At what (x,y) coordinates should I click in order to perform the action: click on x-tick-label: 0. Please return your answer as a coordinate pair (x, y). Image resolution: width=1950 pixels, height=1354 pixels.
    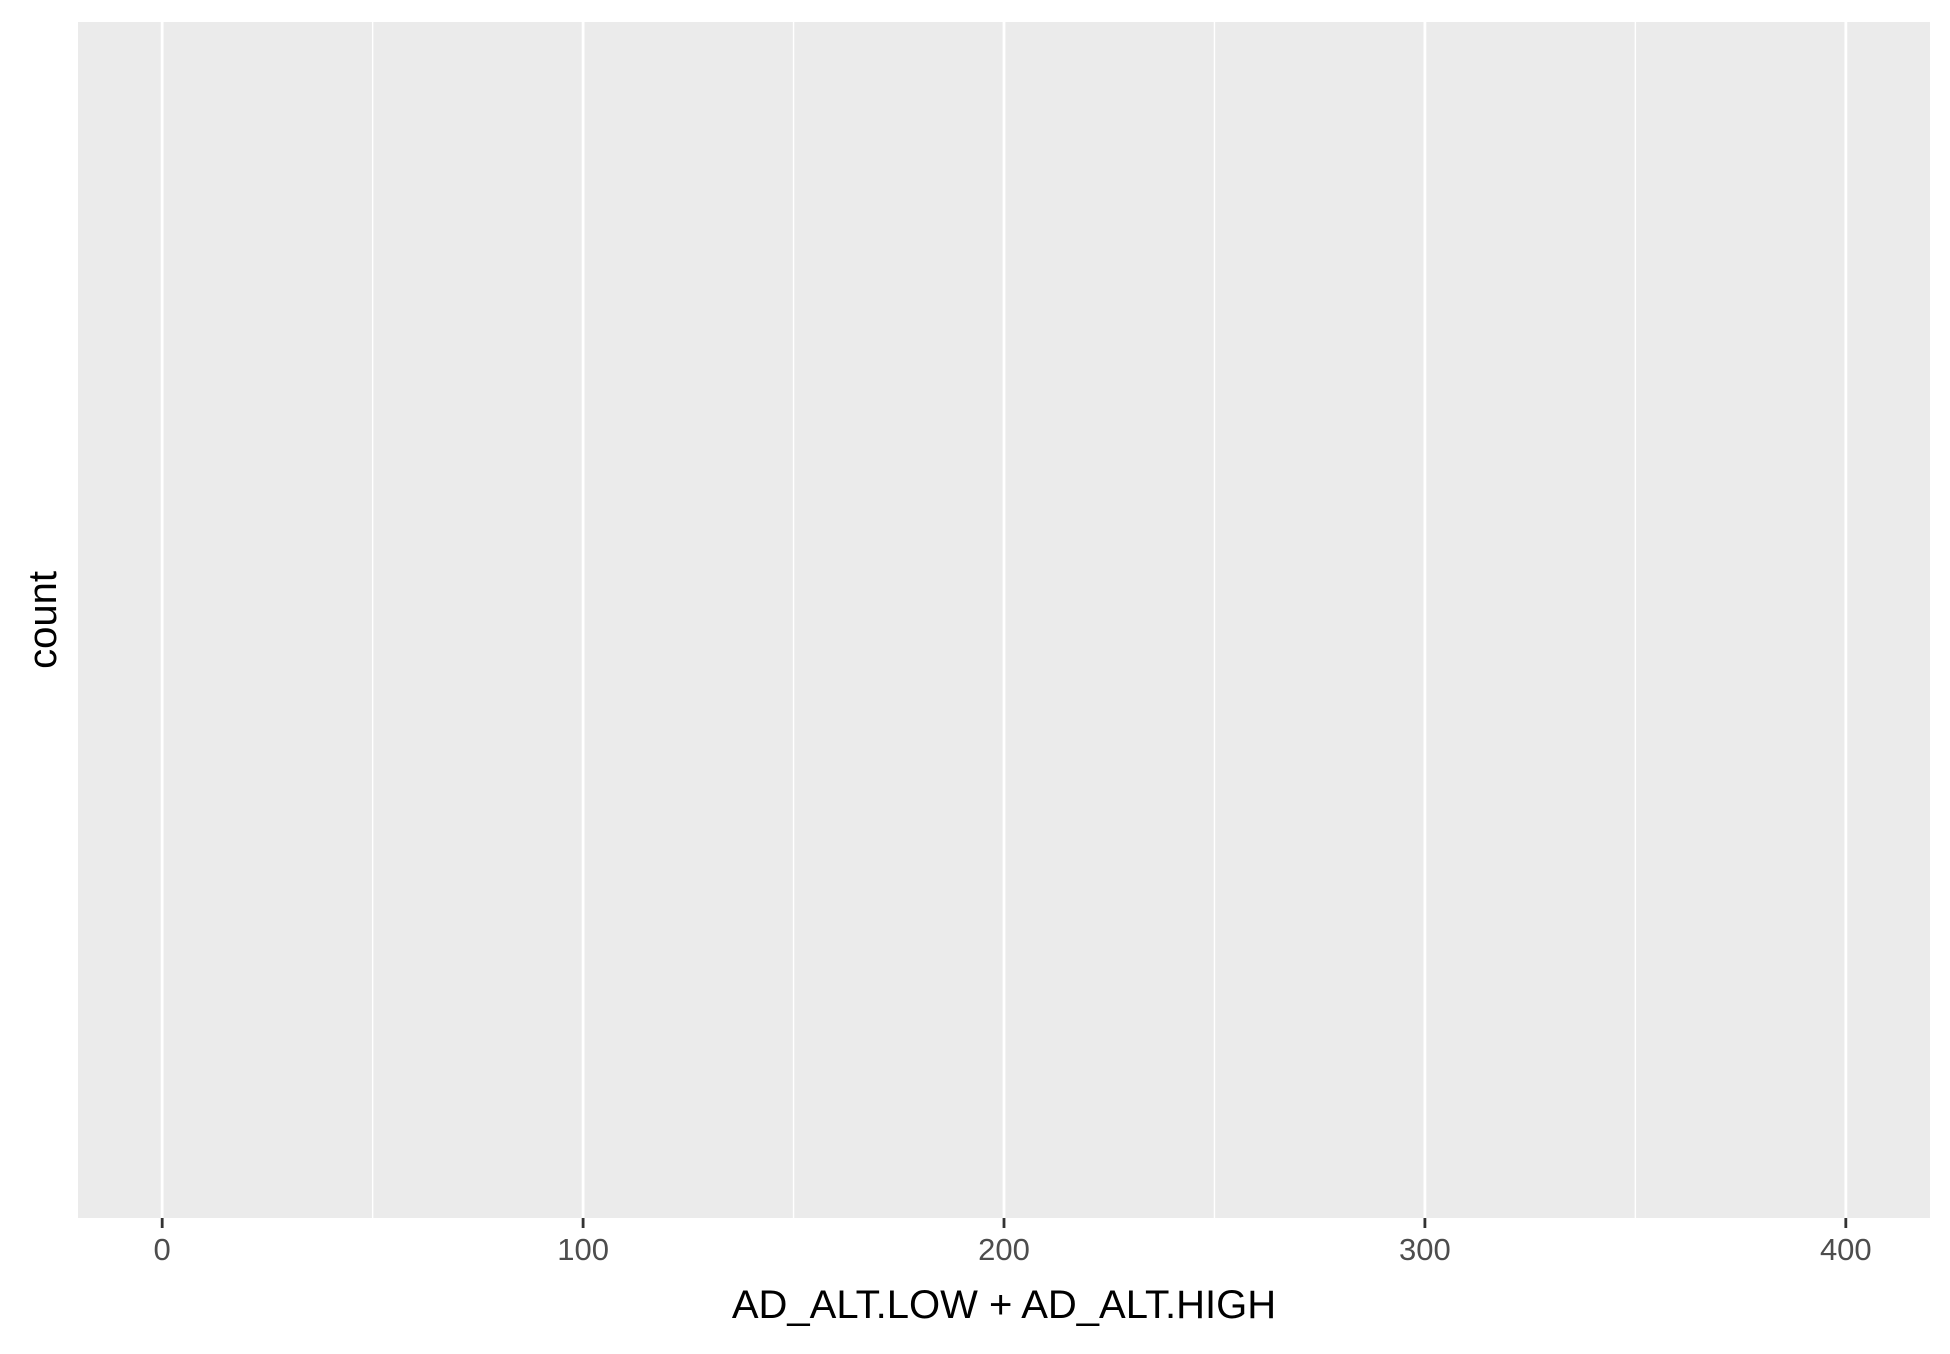
    Looking at the image, I should click on (162, 1249).